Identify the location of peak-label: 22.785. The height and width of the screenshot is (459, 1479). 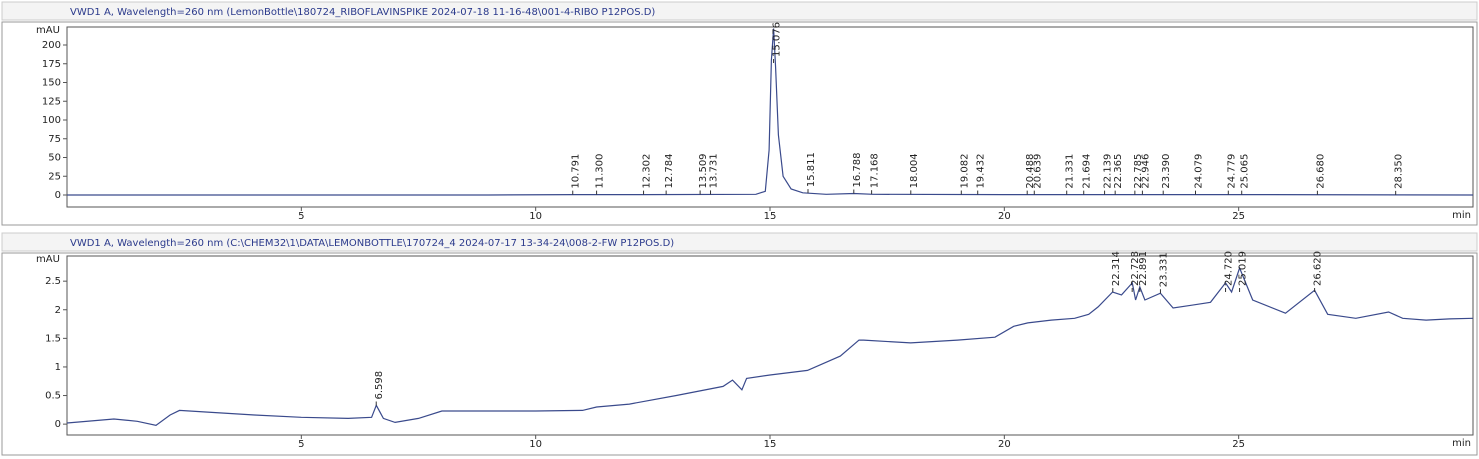
(1138, 171).